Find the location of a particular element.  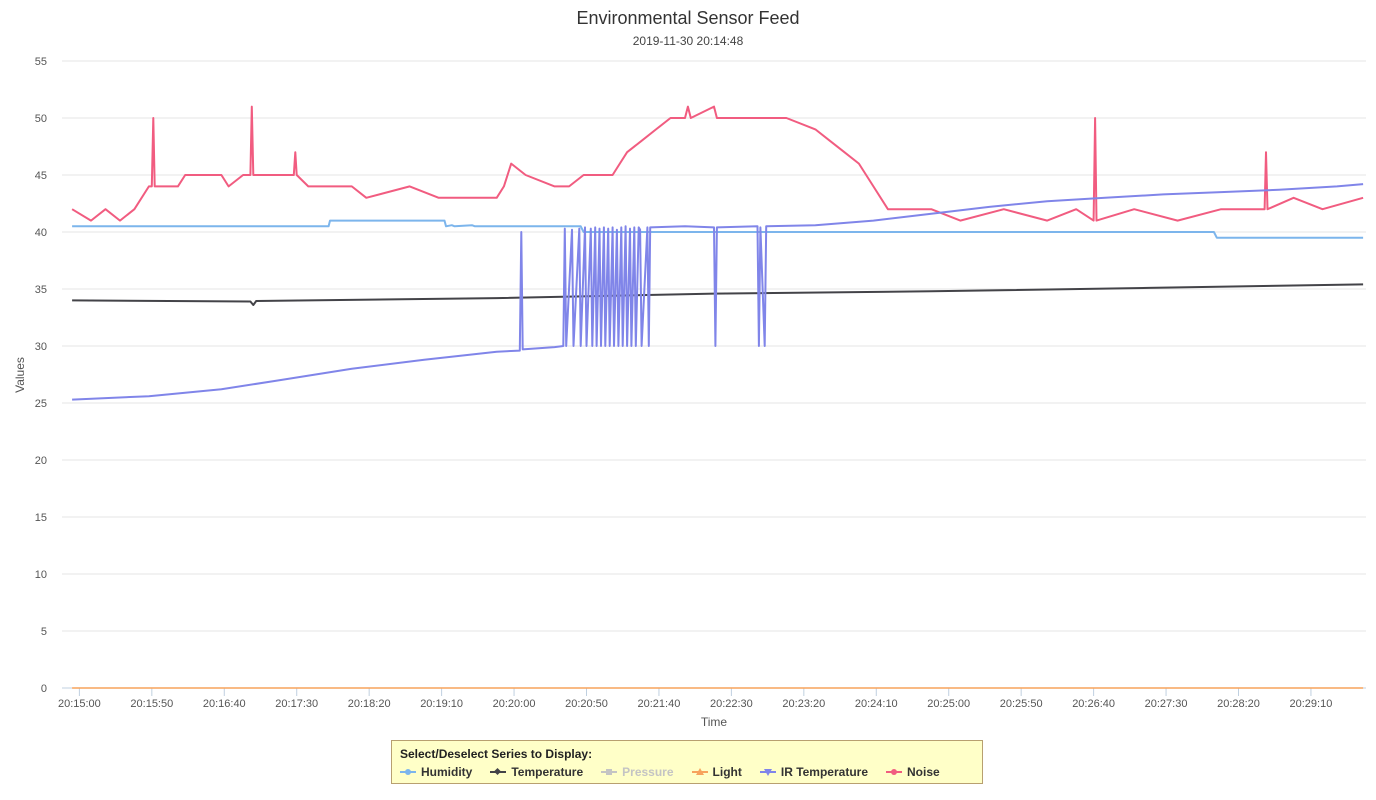

legend-item-light: Light is located at coordinates (716, 772).